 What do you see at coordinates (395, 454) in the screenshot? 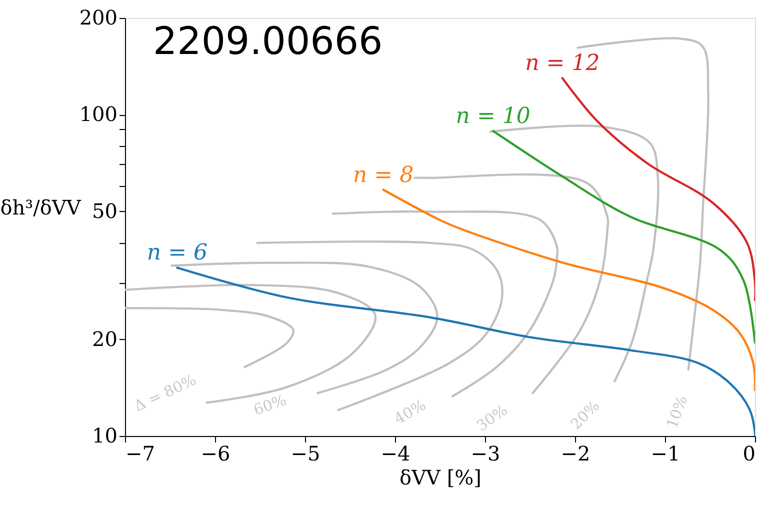
I see `x-tick-label: −4` at bounding box center [395, 454].